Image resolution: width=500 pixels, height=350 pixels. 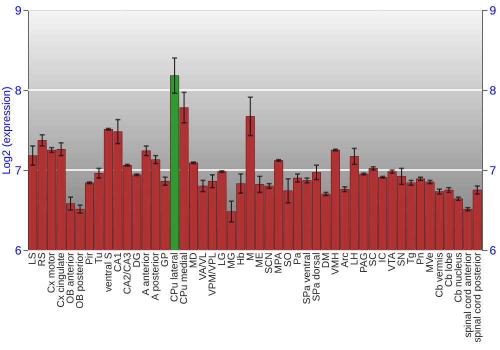 What do you see at coordinates (33, 258) in the screenshot?
I see `x-tick-label: LS` at bounding box center [33, 258].